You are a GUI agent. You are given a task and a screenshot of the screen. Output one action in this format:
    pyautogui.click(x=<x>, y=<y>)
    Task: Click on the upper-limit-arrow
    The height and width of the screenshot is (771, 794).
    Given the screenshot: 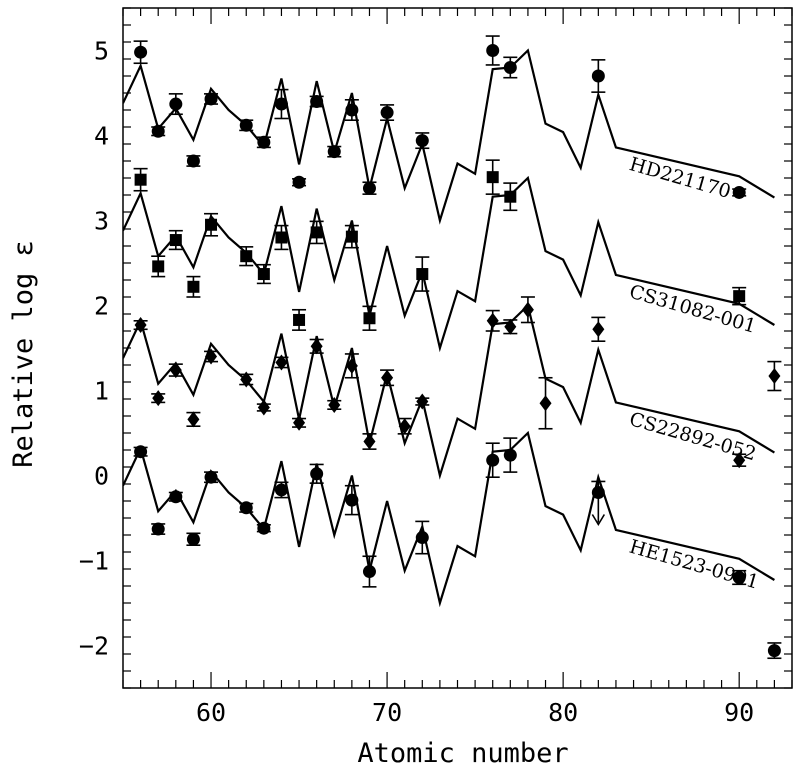 What is the action you would take?
    pyautogui.click(x=598, y=520)
    